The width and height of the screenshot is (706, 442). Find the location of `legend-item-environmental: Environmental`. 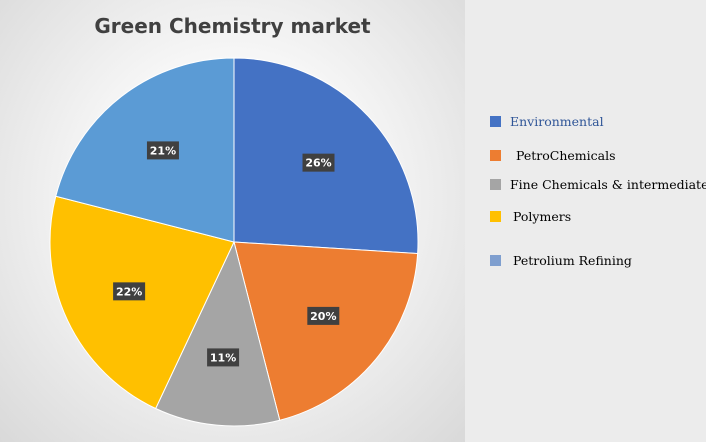

legend-item-environmental: Environmental is located at coordinates (535, 121).